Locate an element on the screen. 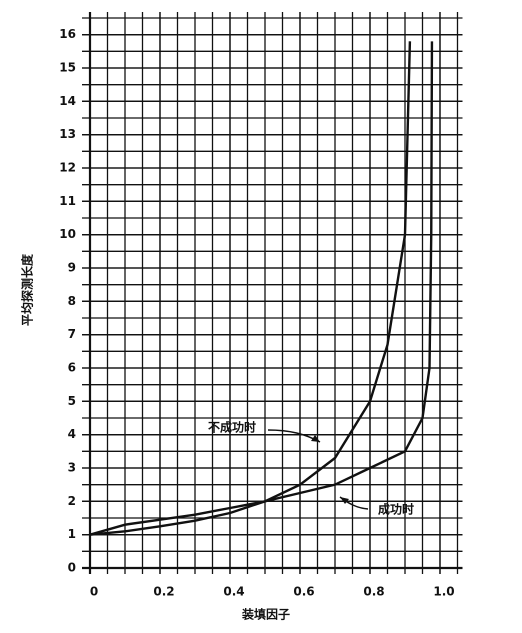 This screenshot has height=633, width=522. x-axis-label: 装填因子 is located at coordinates (265, 614).